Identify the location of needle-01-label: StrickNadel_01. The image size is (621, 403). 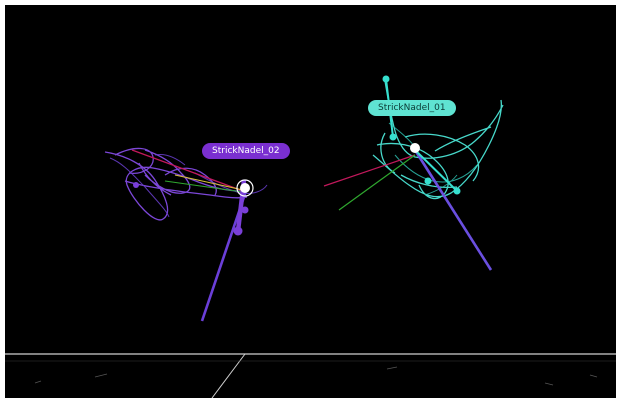
(412, 108).